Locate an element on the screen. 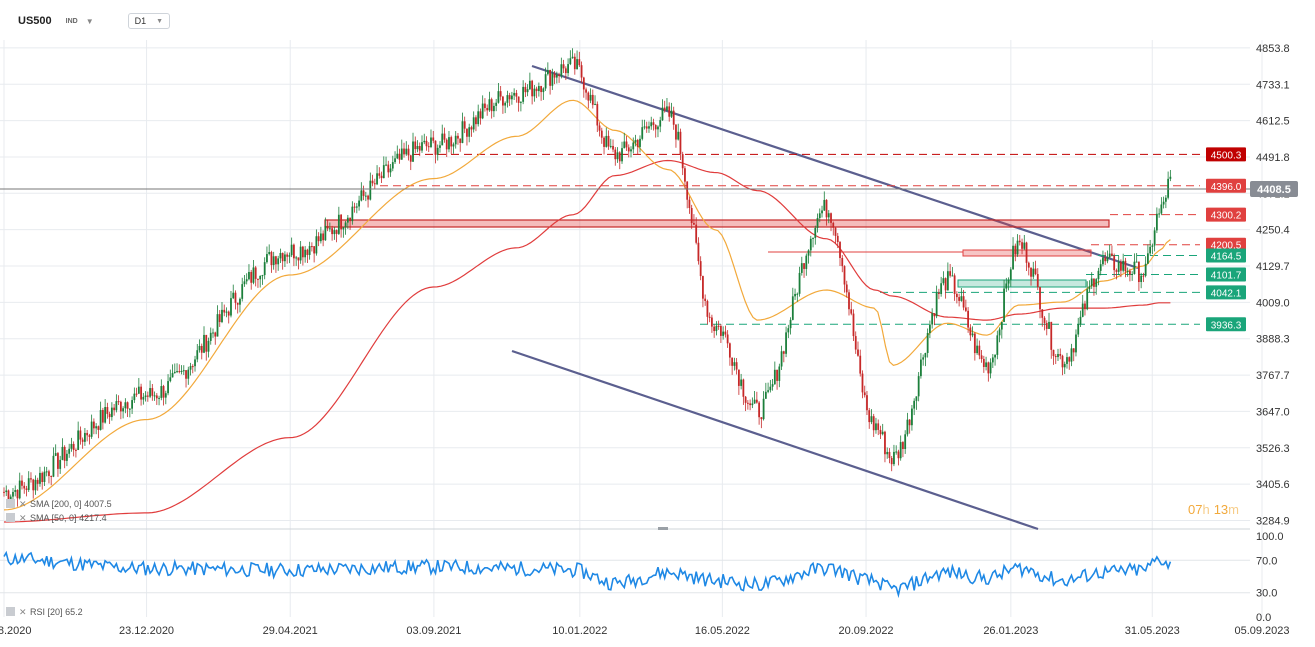  channel-upper-line is located at coordinates (835, 167).